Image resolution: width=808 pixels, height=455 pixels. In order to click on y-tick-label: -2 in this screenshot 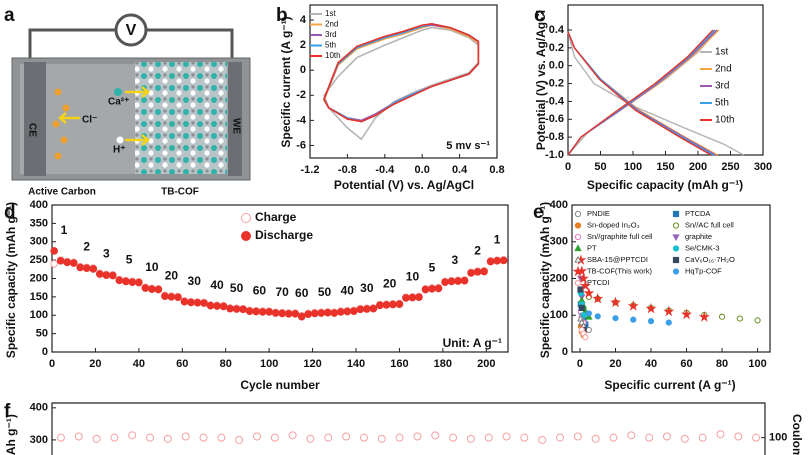, I will do `click(301, 95)`.